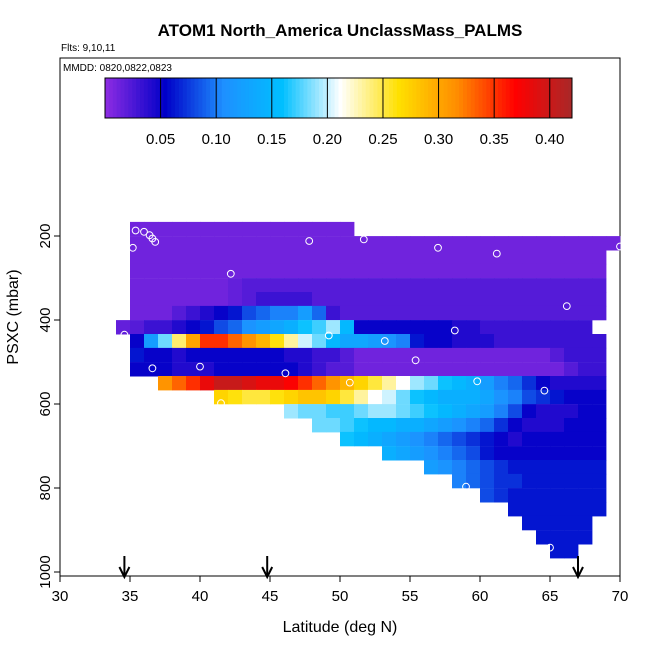  What do you see at coordinates (216, 139) in the screenshot?
I see `colorbar-tick-label: 0.10` at bounding box center [216, 139].